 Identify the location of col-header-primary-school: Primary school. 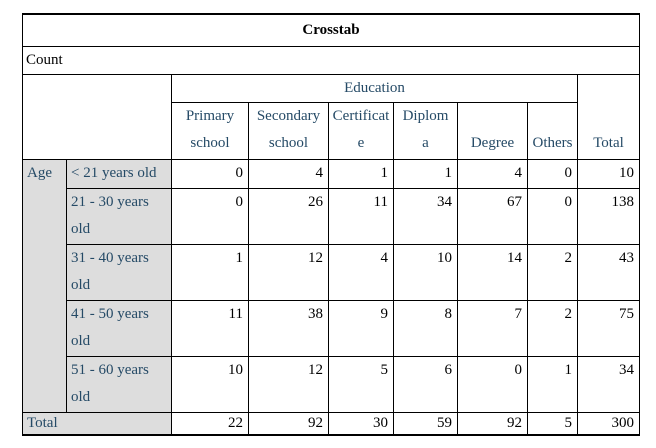
(210, 130).